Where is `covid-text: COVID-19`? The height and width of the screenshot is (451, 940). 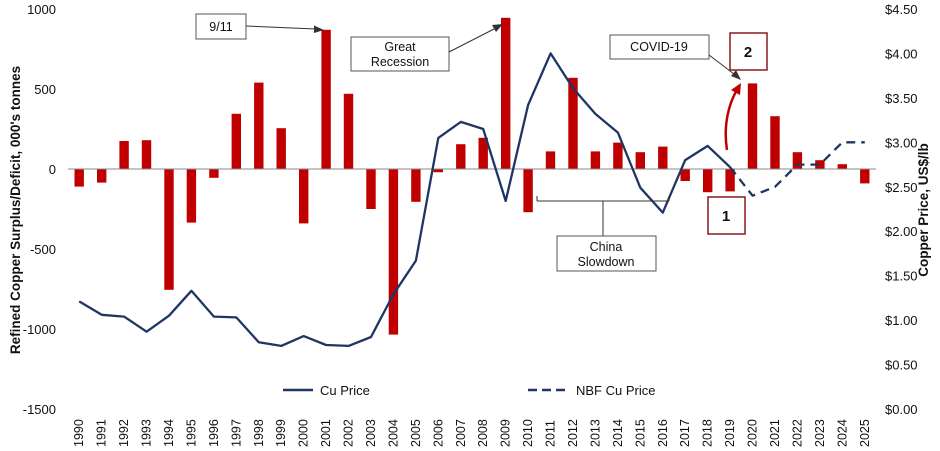 covid-text: COVID-19 is located at coordinates (659, 47).